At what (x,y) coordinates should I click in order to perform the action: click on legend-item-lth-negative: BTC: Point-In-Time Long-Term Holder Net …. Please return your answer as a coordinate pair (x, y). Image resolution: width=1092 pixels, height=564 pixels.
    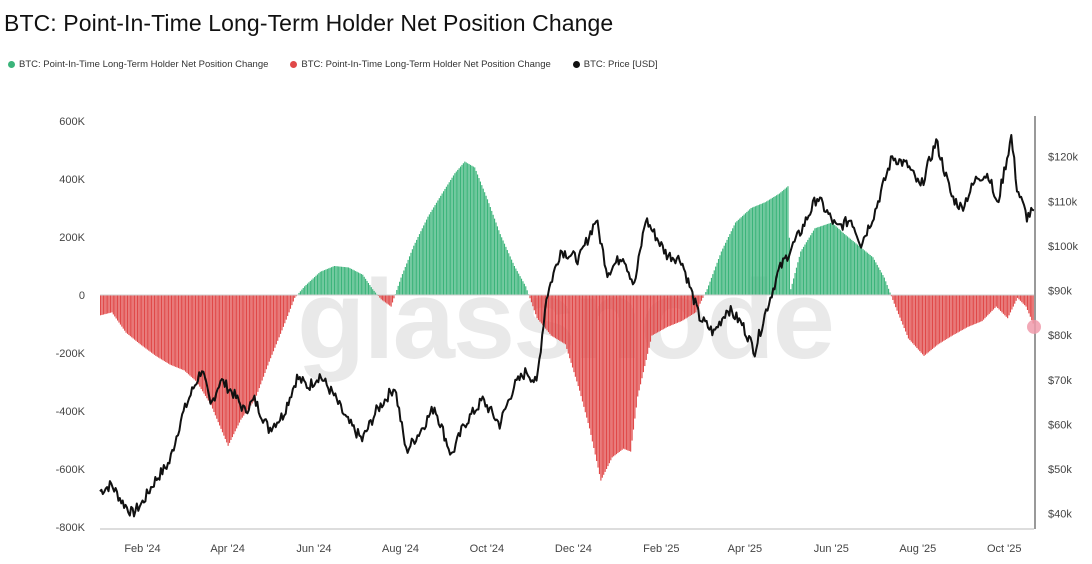
    Looking at the image, I should click on (420, 64).